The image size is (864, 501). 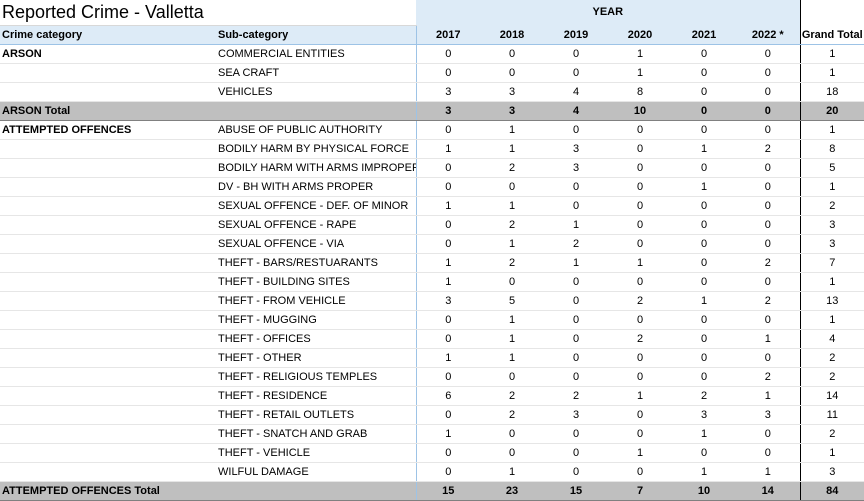 What do you see at coordinates (447, 35) in the screenshot?
I see `header-year-2017: 2017` at bounding box center [447, 35].